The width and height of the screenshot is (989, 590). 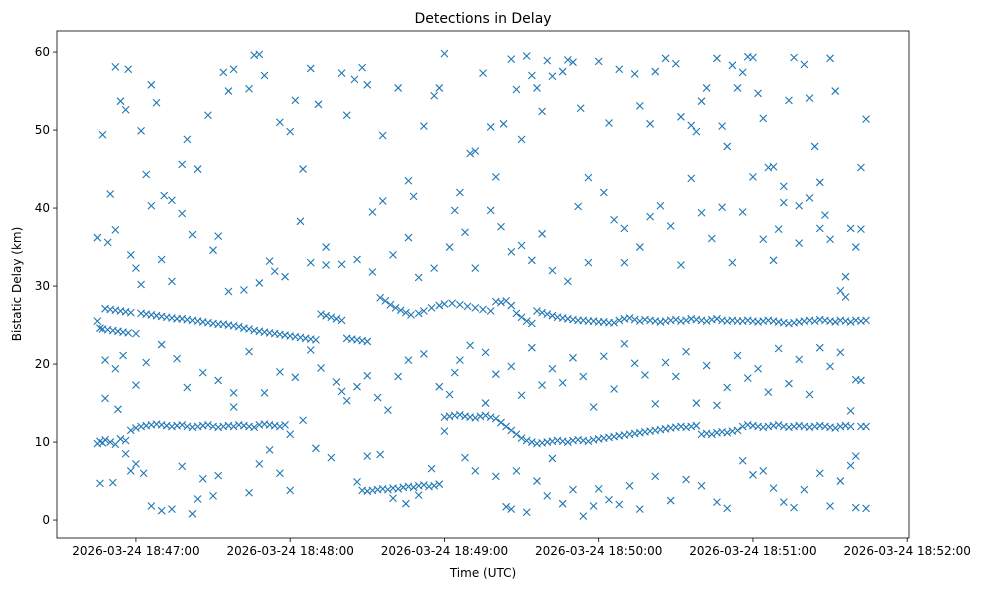 What do you see at coordinates (906, 551) in the screenshot?
I see `x-tick-label: 2026-03-24 18:52:00` at bounding box center [906, 551].